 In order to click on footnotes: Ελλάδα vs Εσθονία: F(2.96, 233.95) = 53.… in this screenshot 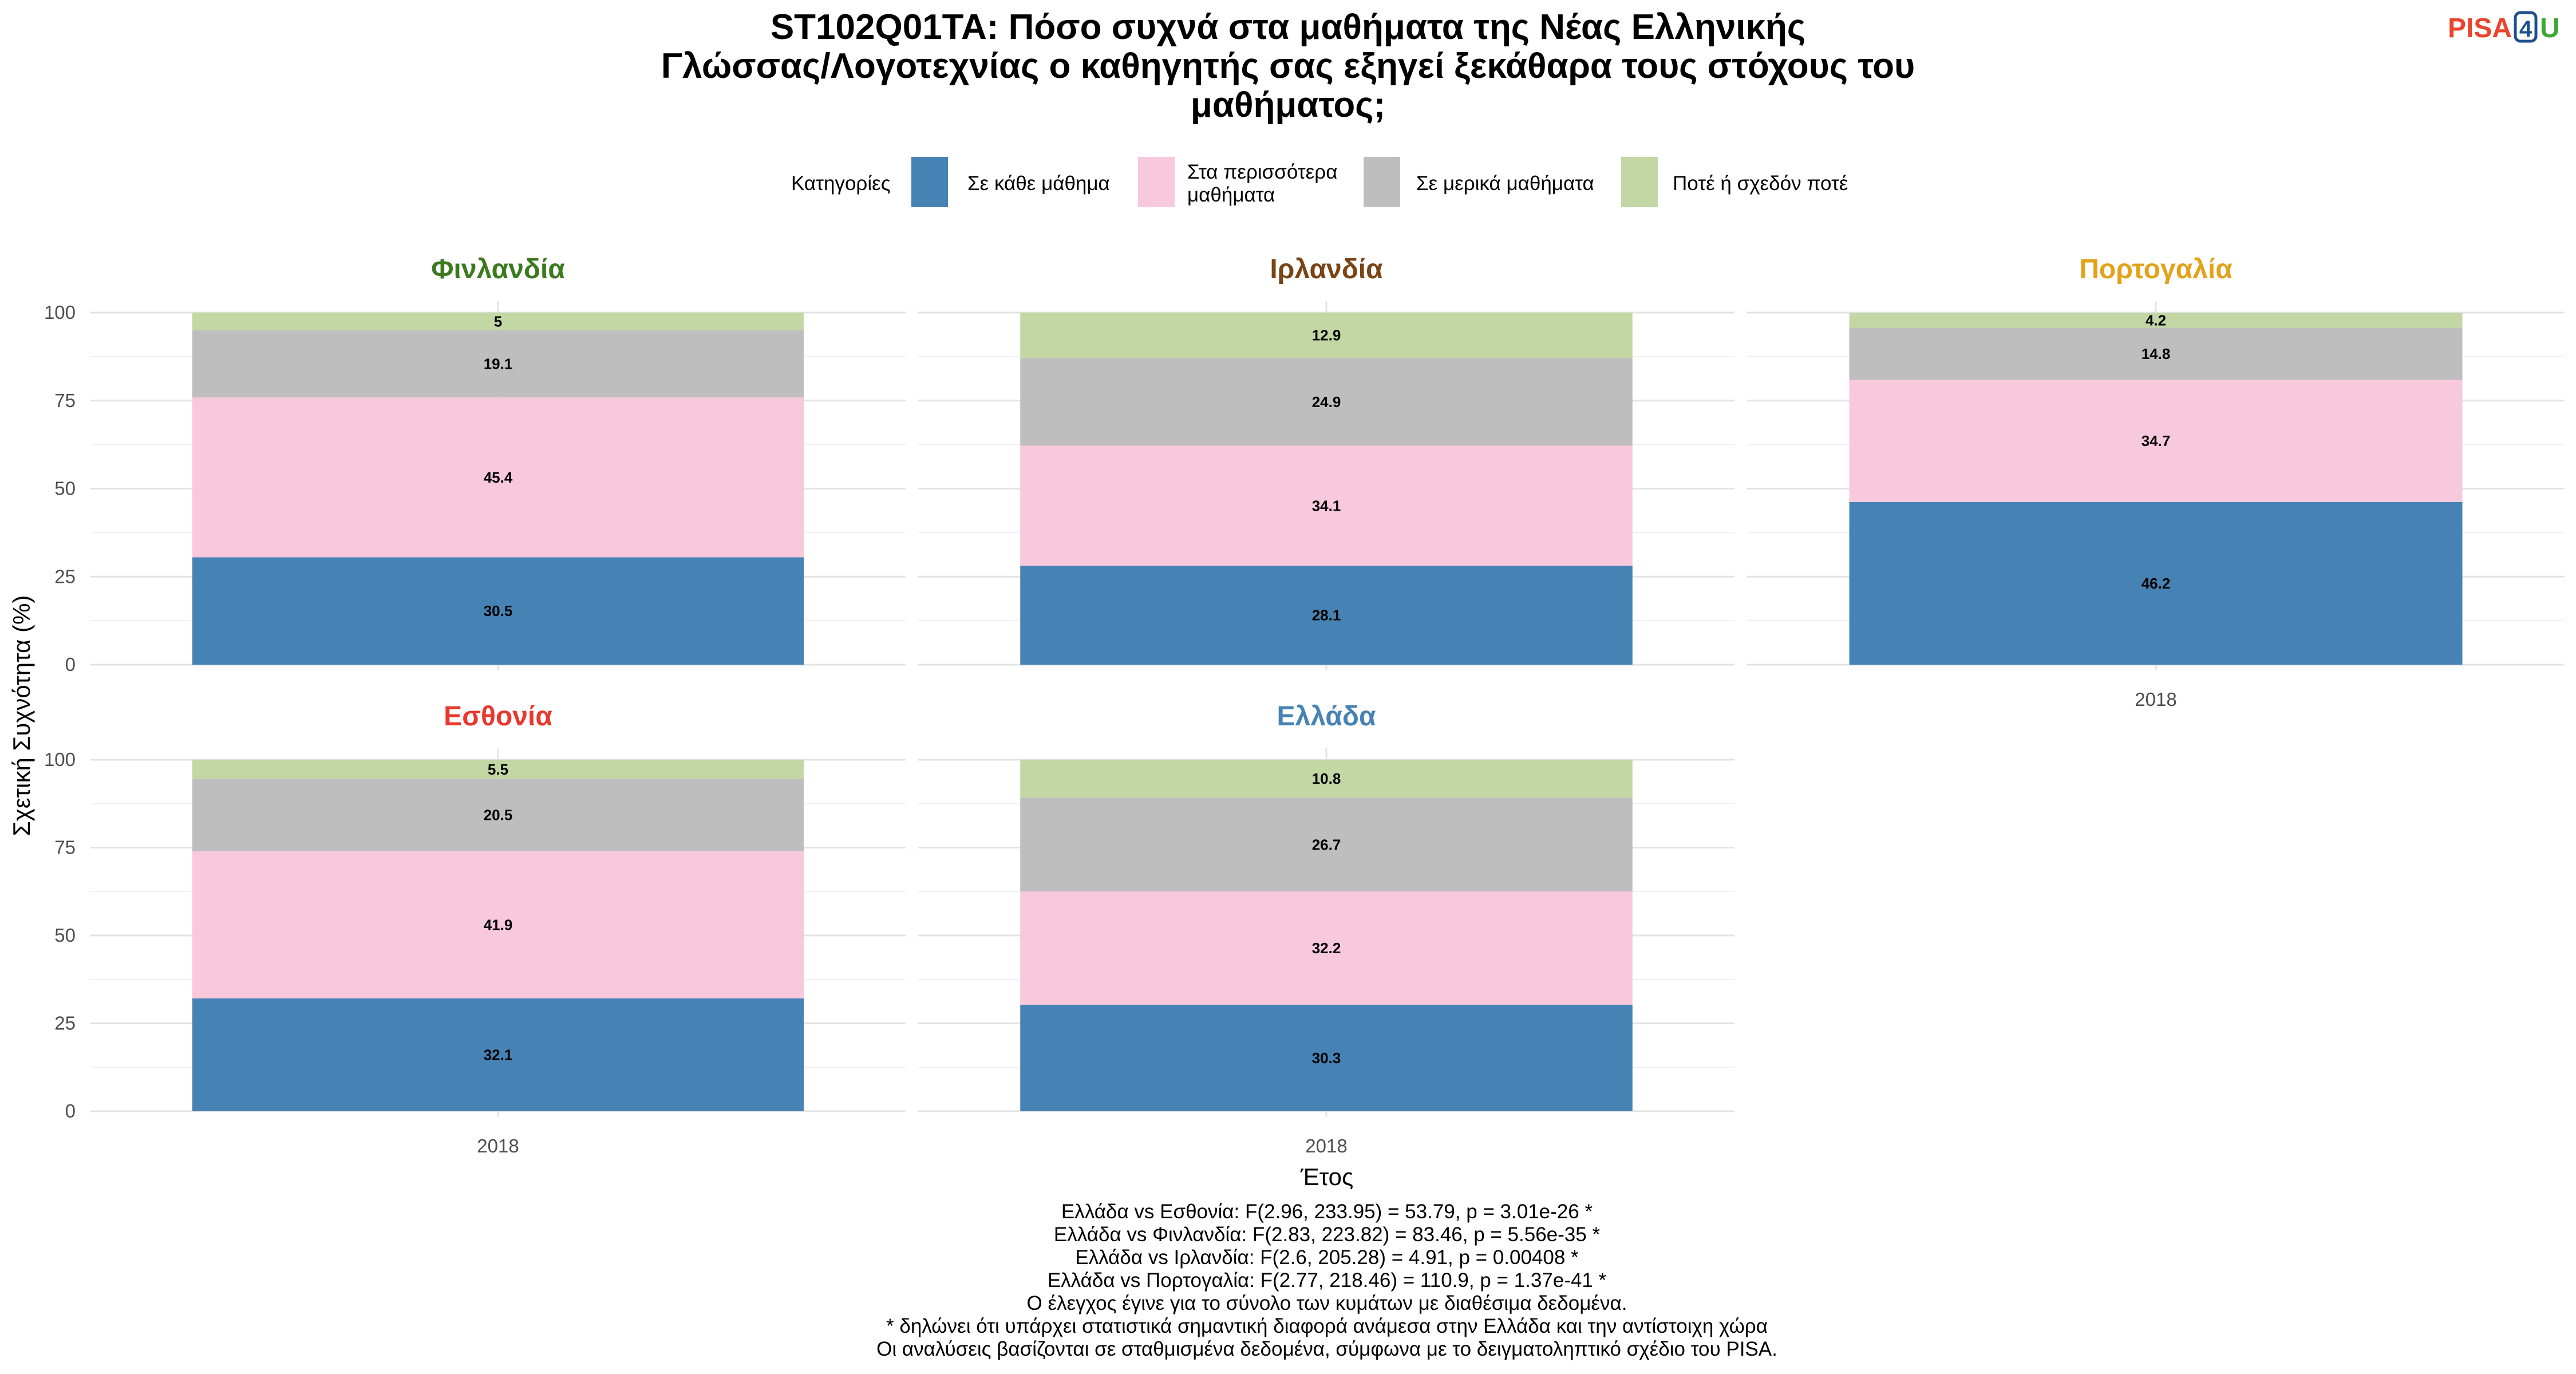, I will do `click(1326, 1281)`.